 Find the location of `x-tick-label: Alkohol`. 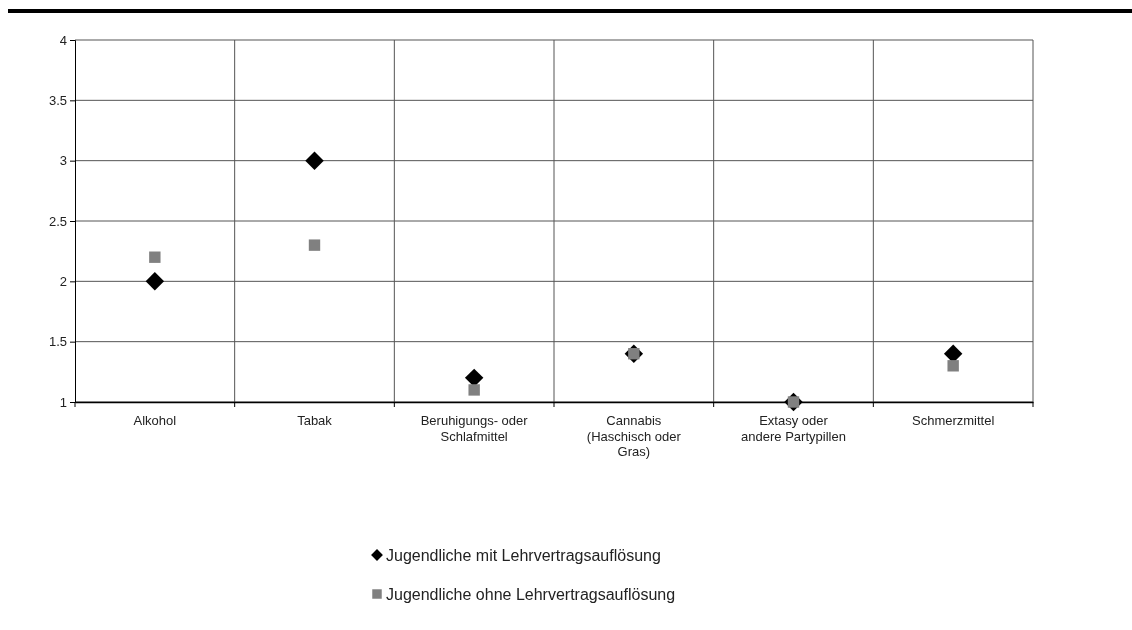

x-tick-label: Alkohol is located at coordinates (155, 421).